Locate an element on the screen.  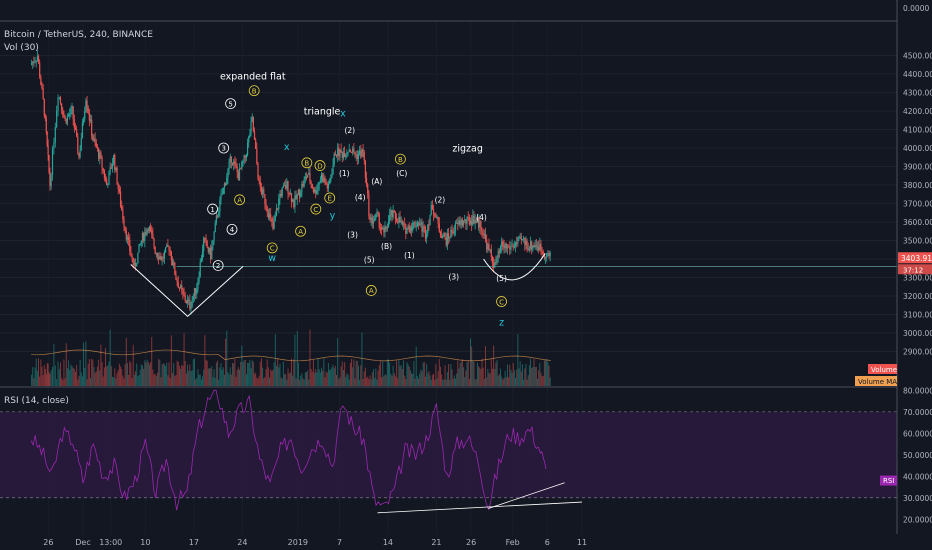
volume-indicator-label: Vol (30) is located at coordinates (21, 48).